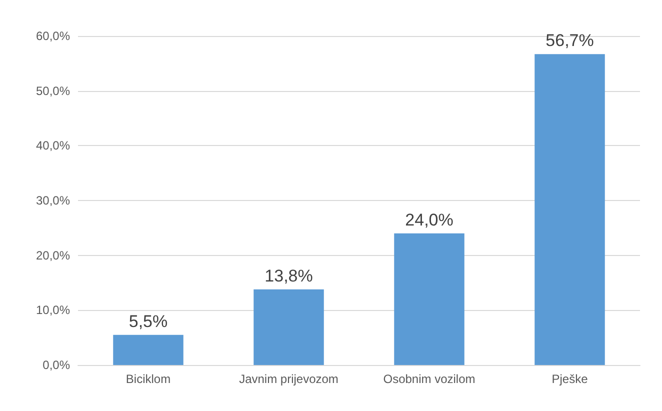  I want to click on data-label: 13,8%, so click(288, 276).